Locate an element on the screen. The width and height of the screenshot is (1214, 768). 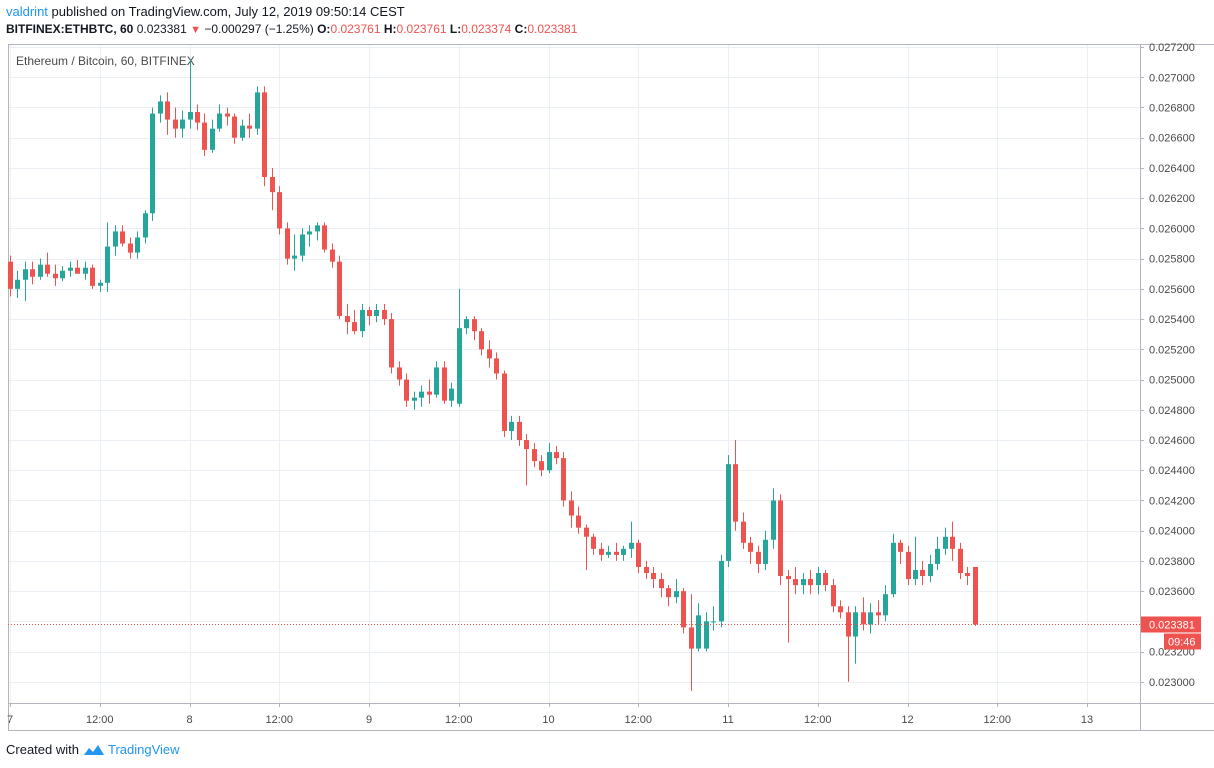
x-tick-label: 8 is located at coordinates (189, 720).